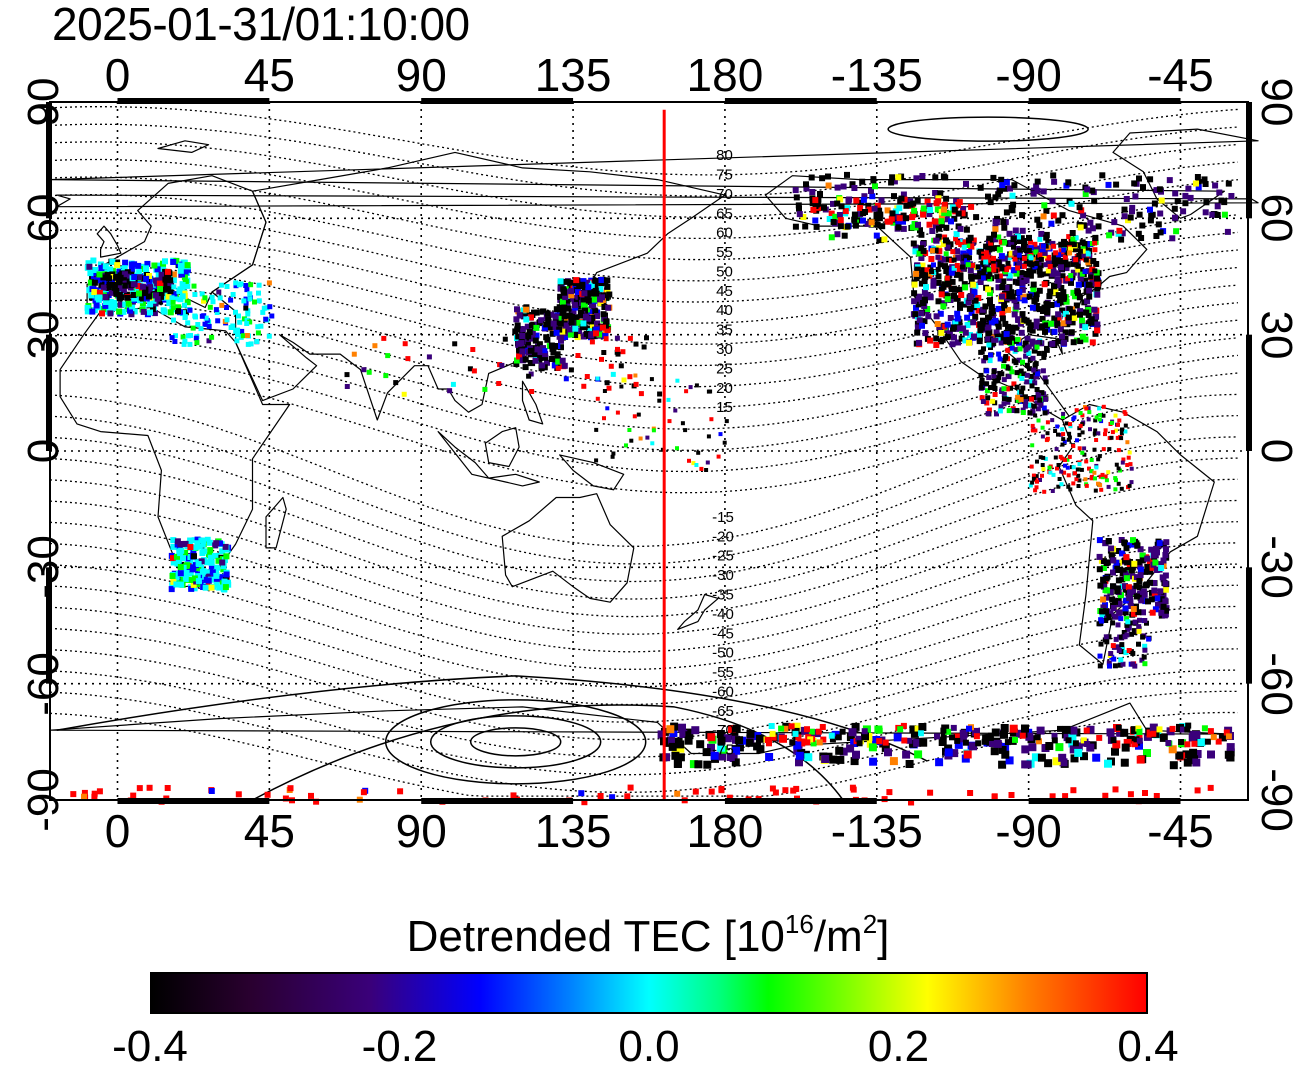 This screenshot has width=1296, height=1072. Describe the element at coordinates (468, 286) in the screenshot. I see `coastline-asia` at that location.